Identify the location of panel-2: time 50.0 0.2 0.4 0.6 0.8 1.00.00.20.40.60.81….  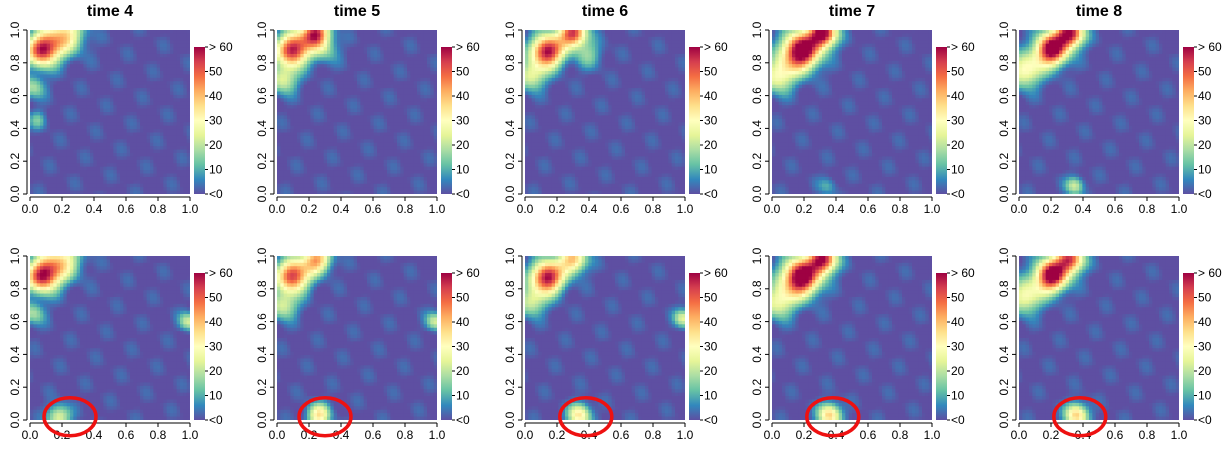
(367, 109).